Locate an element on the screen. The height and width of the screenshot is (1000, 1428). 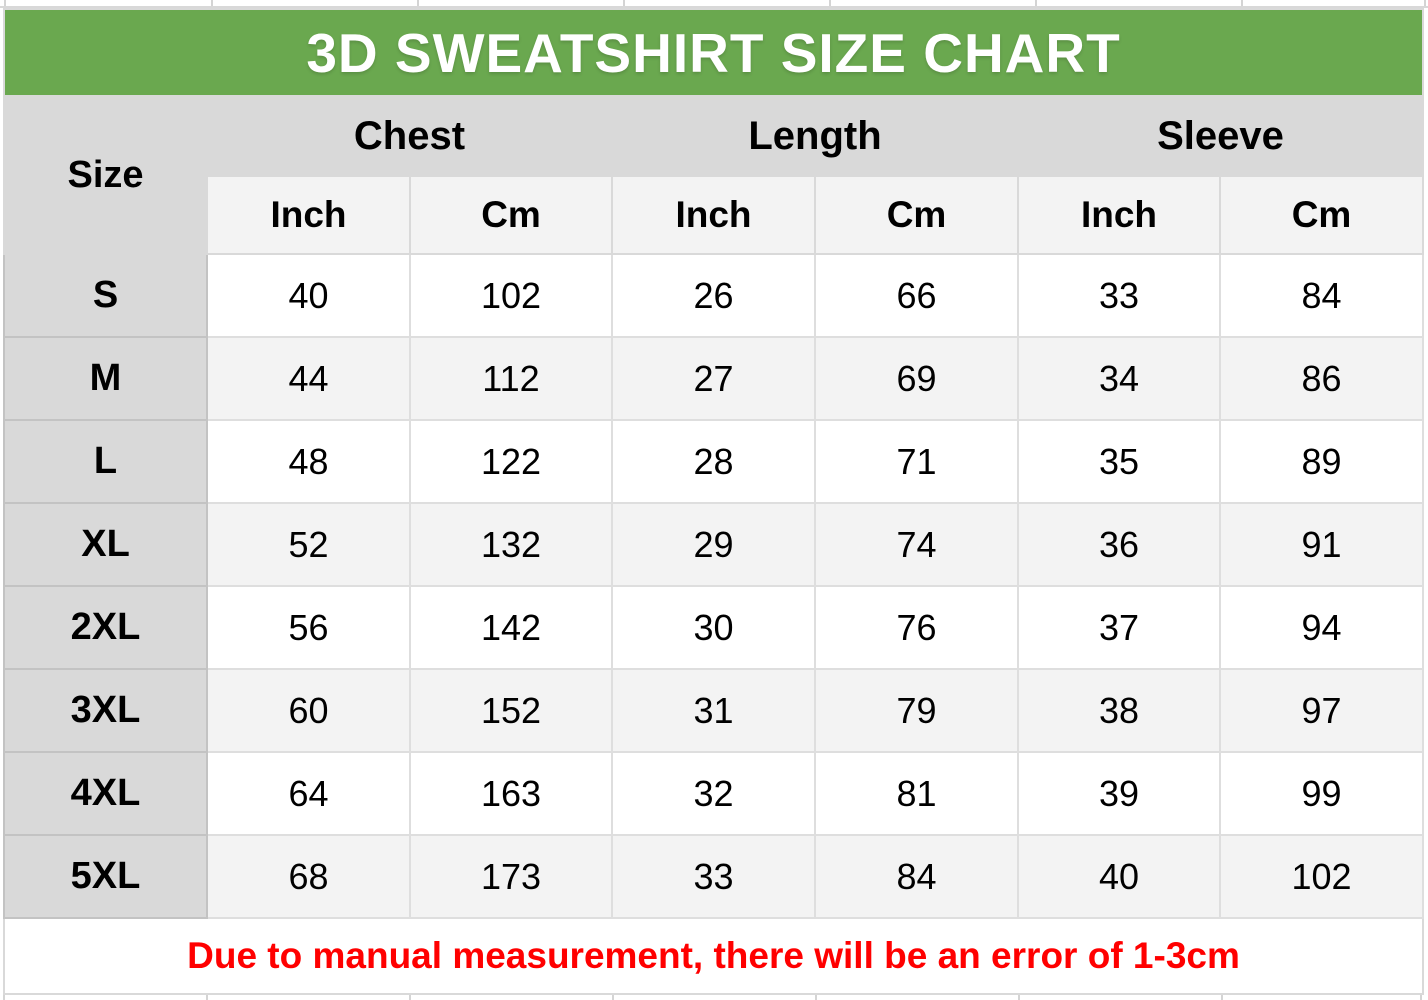
size-label: M is located at coordinates (105, 378).